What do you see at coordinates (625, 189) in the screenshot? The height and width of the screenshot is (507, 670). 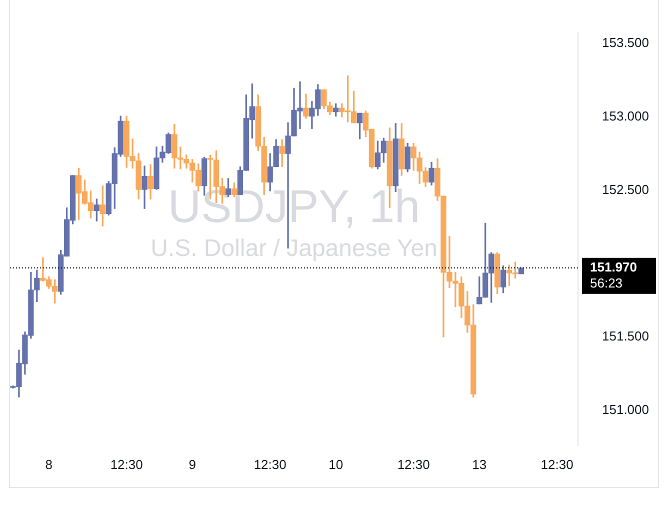 I see `y-tick-label: 152.500` at bounding box center [625, 189].